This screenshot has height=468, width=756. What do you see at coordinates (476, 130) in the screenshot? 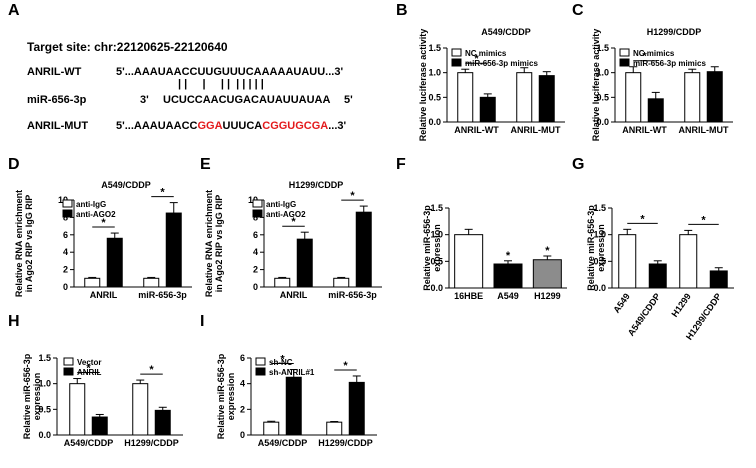
I see `x-tick-label: ANRIL-WT` at bounding box center [476, 130].